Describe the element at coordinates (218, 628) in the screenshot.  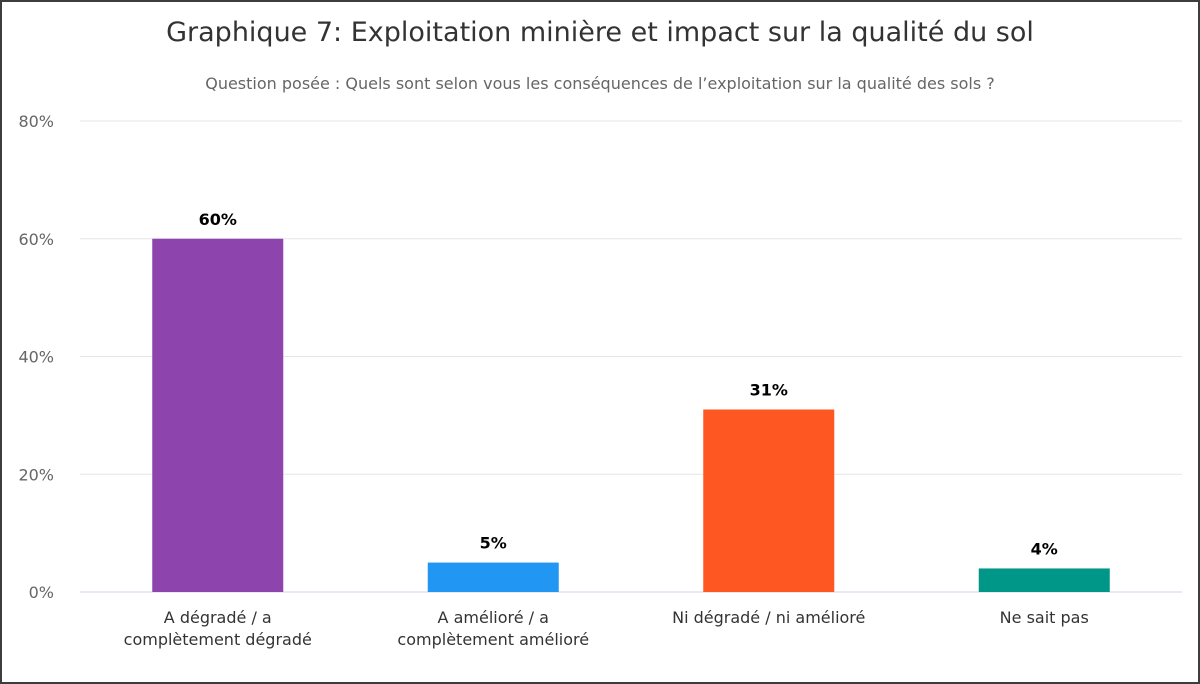
I see `x-tick-label: A dégradé / a complètement dégradé` at that location.